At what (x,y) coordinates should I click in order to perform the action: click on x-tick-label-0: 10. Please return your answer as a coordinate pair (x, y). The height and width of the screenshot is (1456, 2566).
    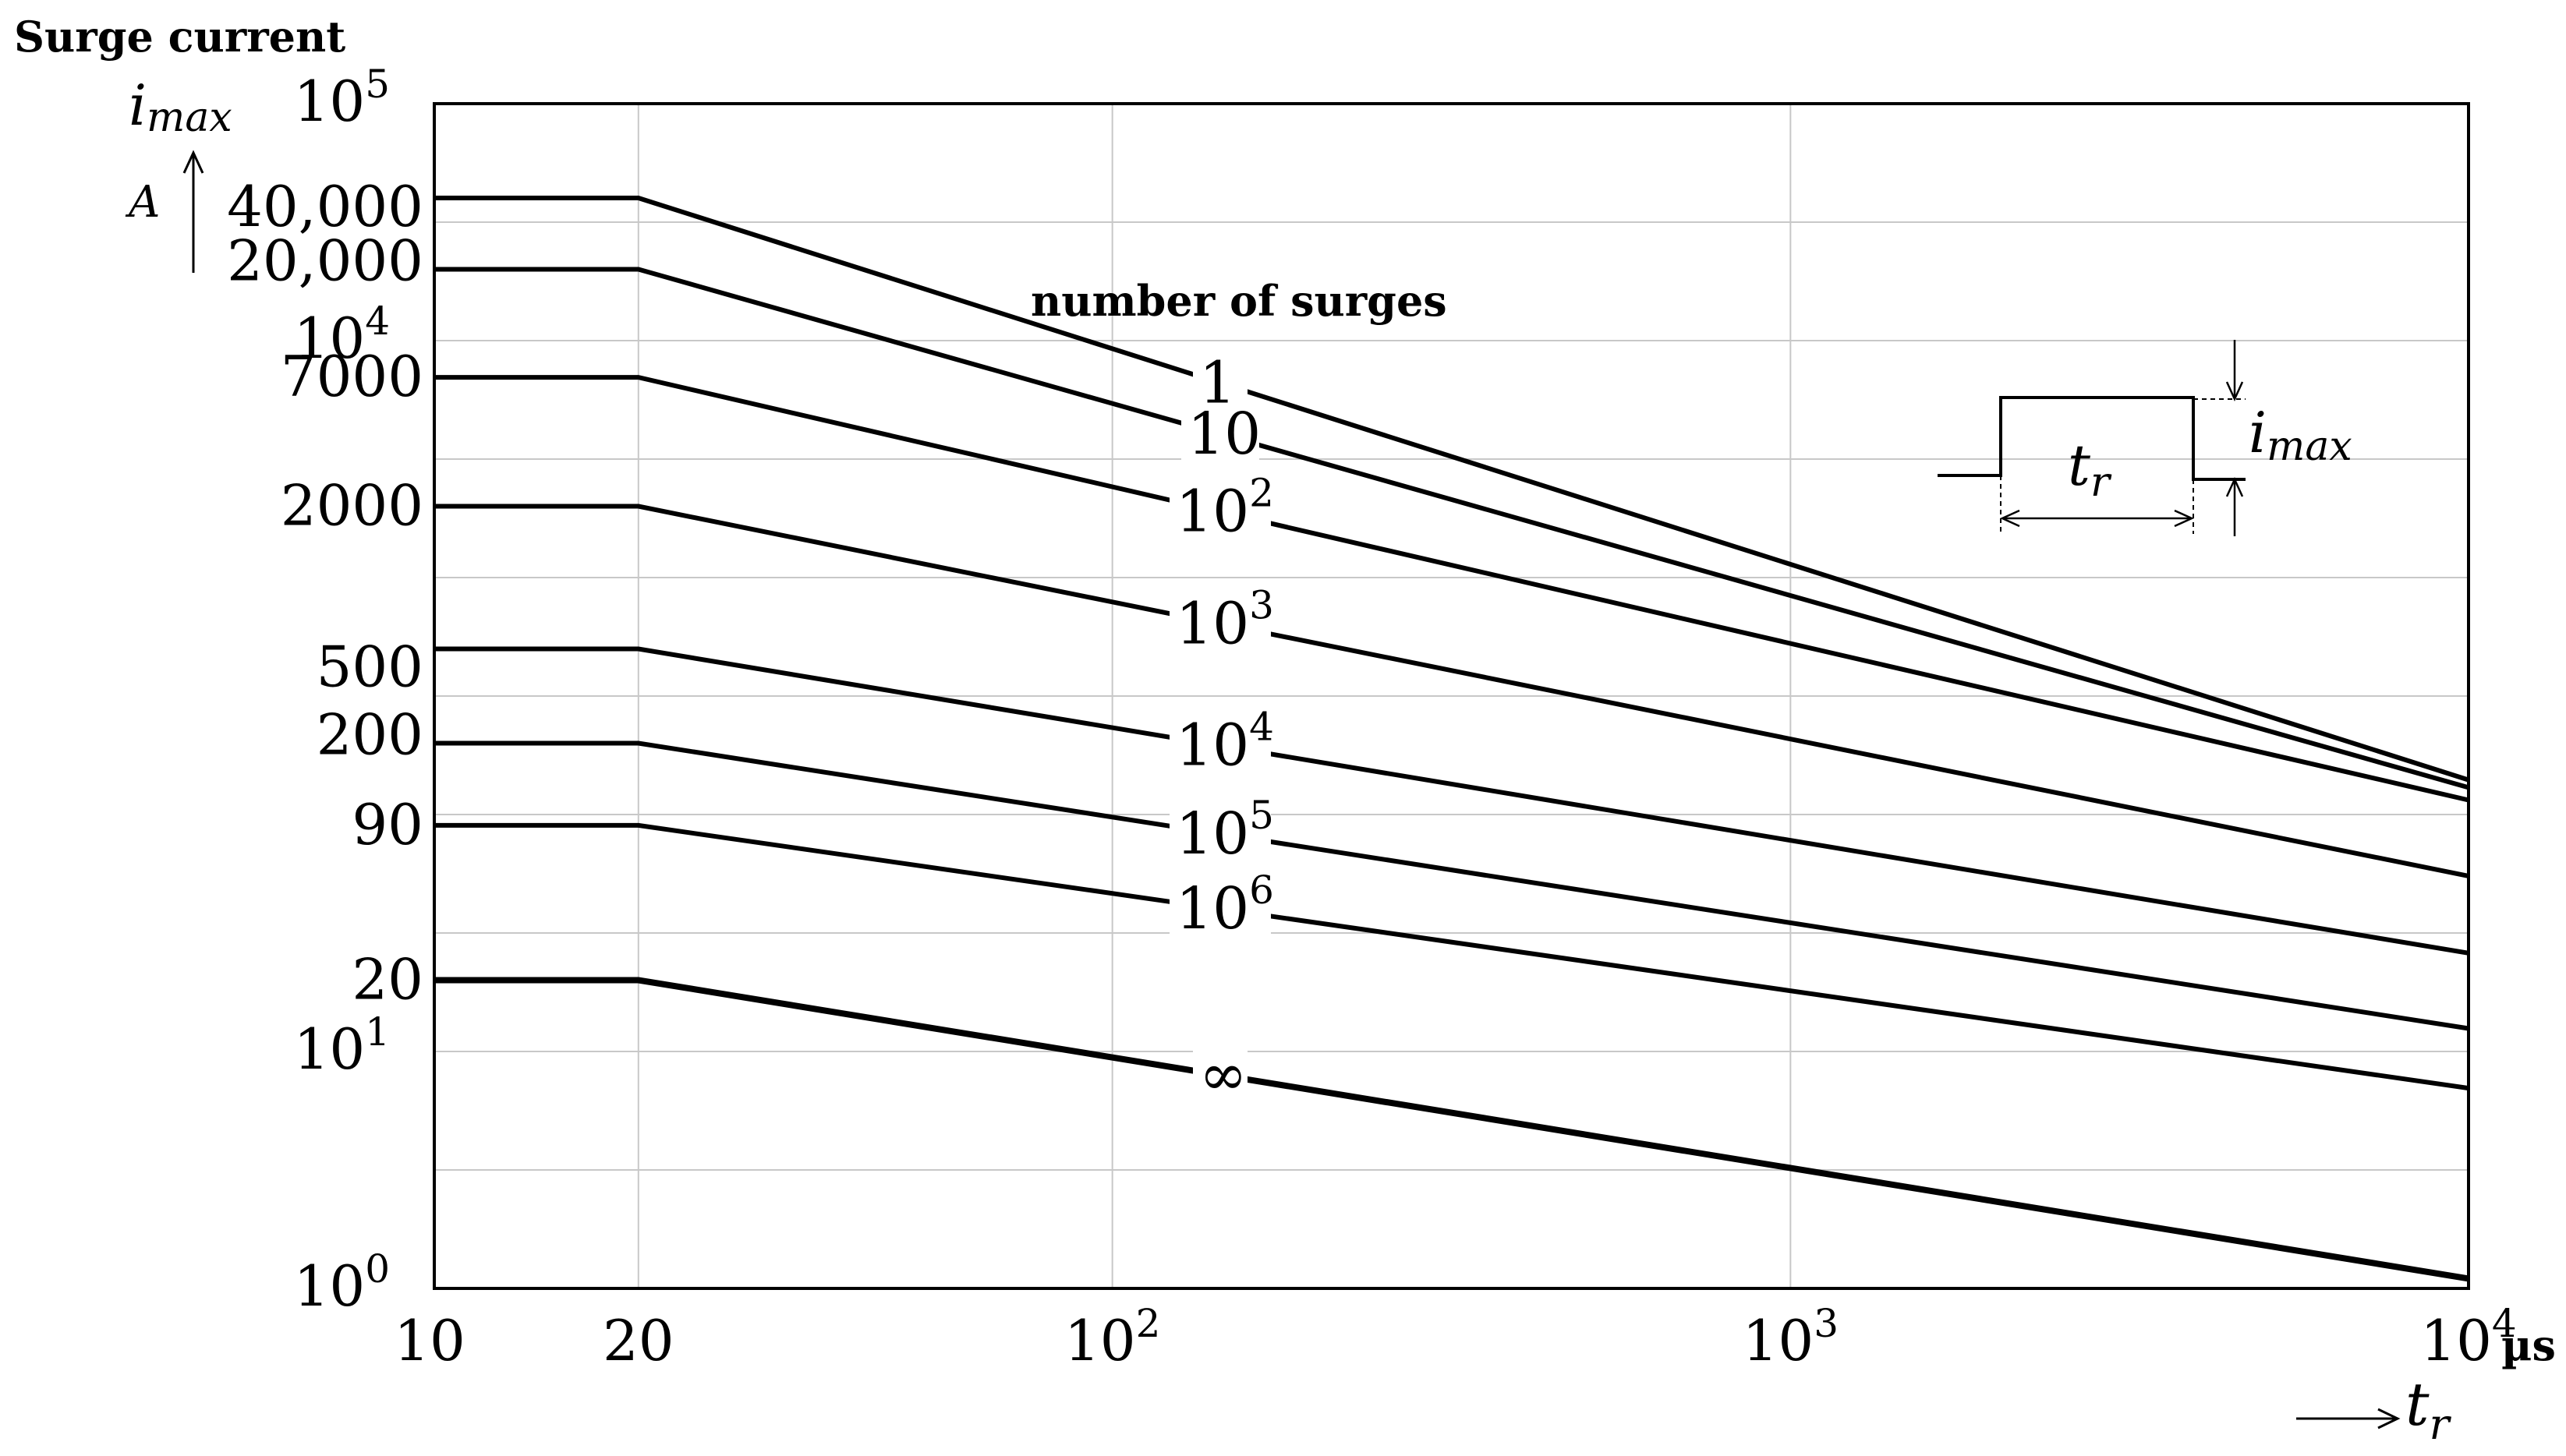
    Looking at the image, I should click on (429, 1341).